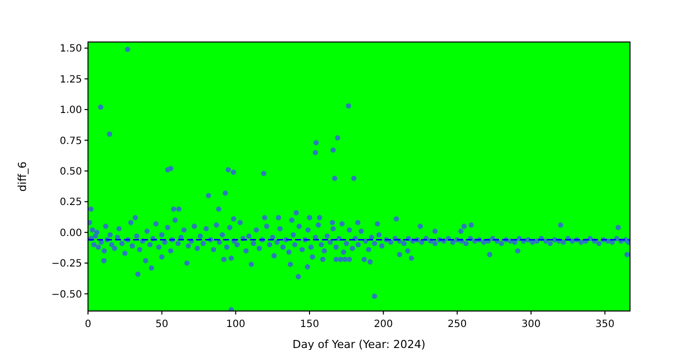 The width and height of the screenshot is (700, 350). Describe the element at coordinates (71, 110) in the screenshot. I see `y-tick-label: 1.00` at that location.